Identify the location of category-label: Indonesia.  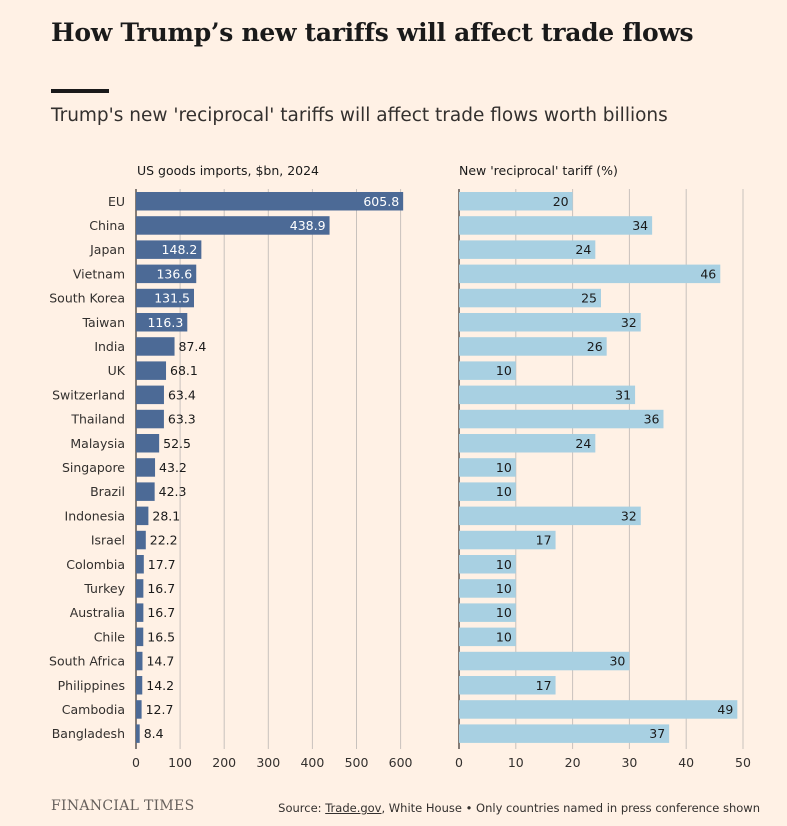
(95, 515).